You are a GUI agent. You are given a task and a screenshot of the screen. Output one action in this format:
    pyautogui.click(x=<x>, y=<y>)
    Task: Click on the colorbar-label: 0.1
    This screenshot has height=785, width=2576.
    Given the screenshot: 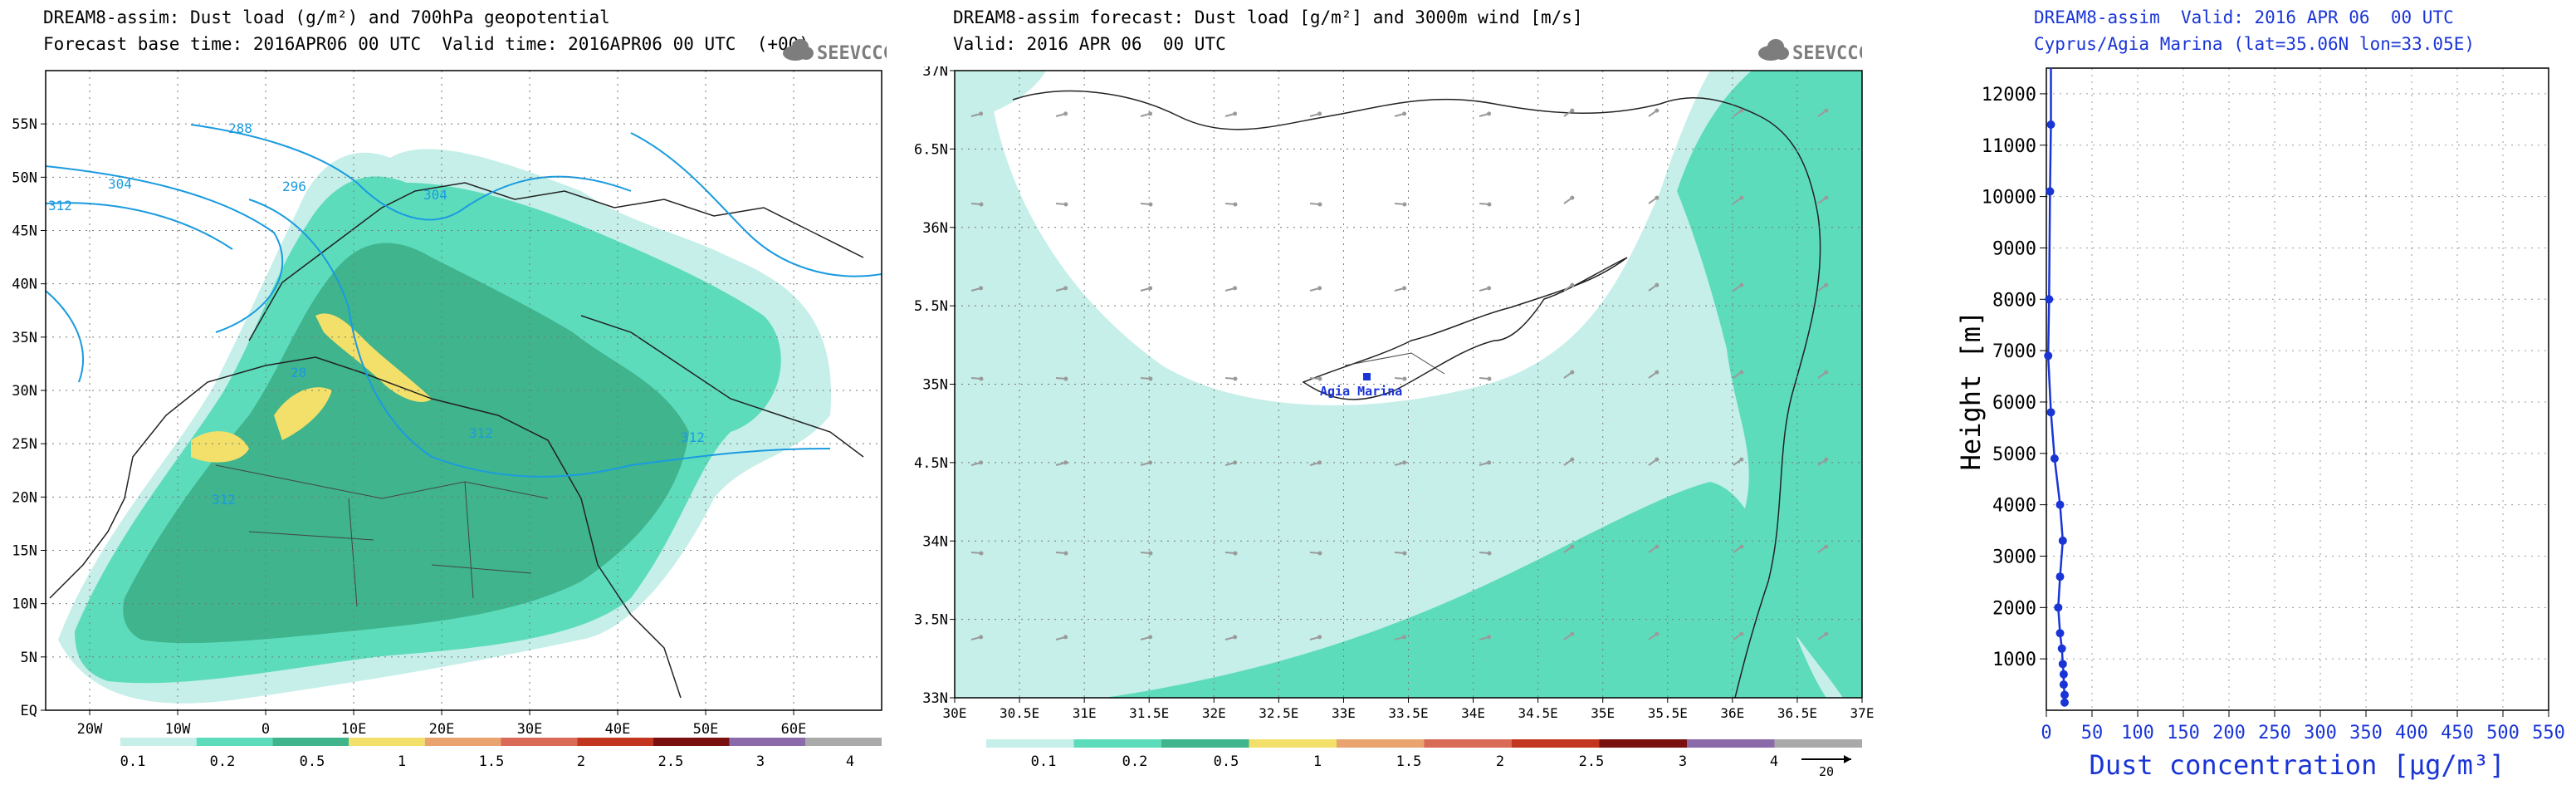 What is the action you would take?
    pyautogui.click(x=133, y=761)
    